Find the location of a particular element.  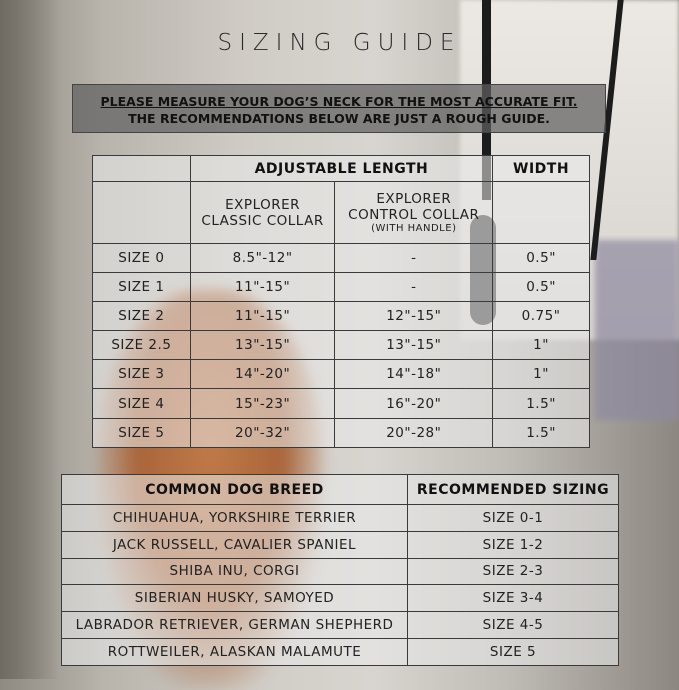

table-cell: 15"-23" is located at coordinates (262, 403).